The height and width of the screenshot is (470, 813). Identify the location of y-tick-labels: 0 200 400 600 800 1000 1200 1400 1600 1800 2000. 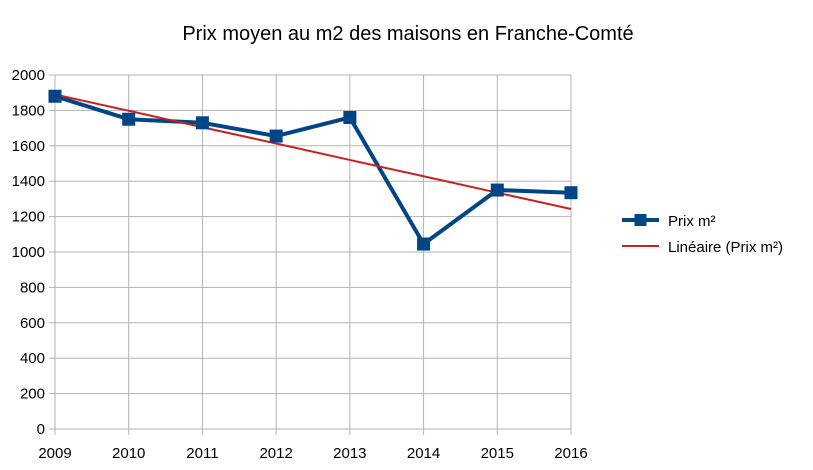
(28, 252).